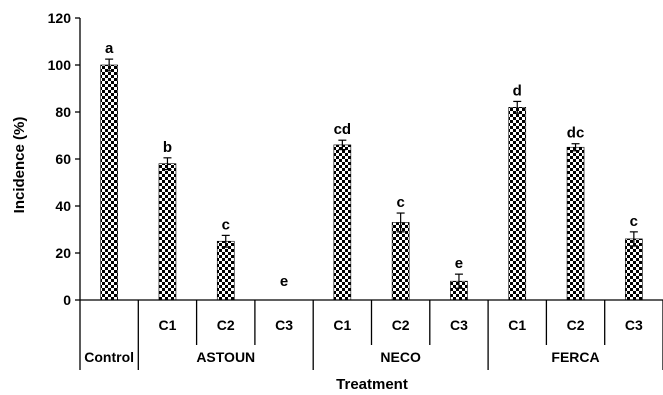 The height and width of the screenshot is (395, 663). What do you see at coordinates (60, 18) in the screenshot?
I see `y-tick-label: 120` at bounding box center [60, 18].